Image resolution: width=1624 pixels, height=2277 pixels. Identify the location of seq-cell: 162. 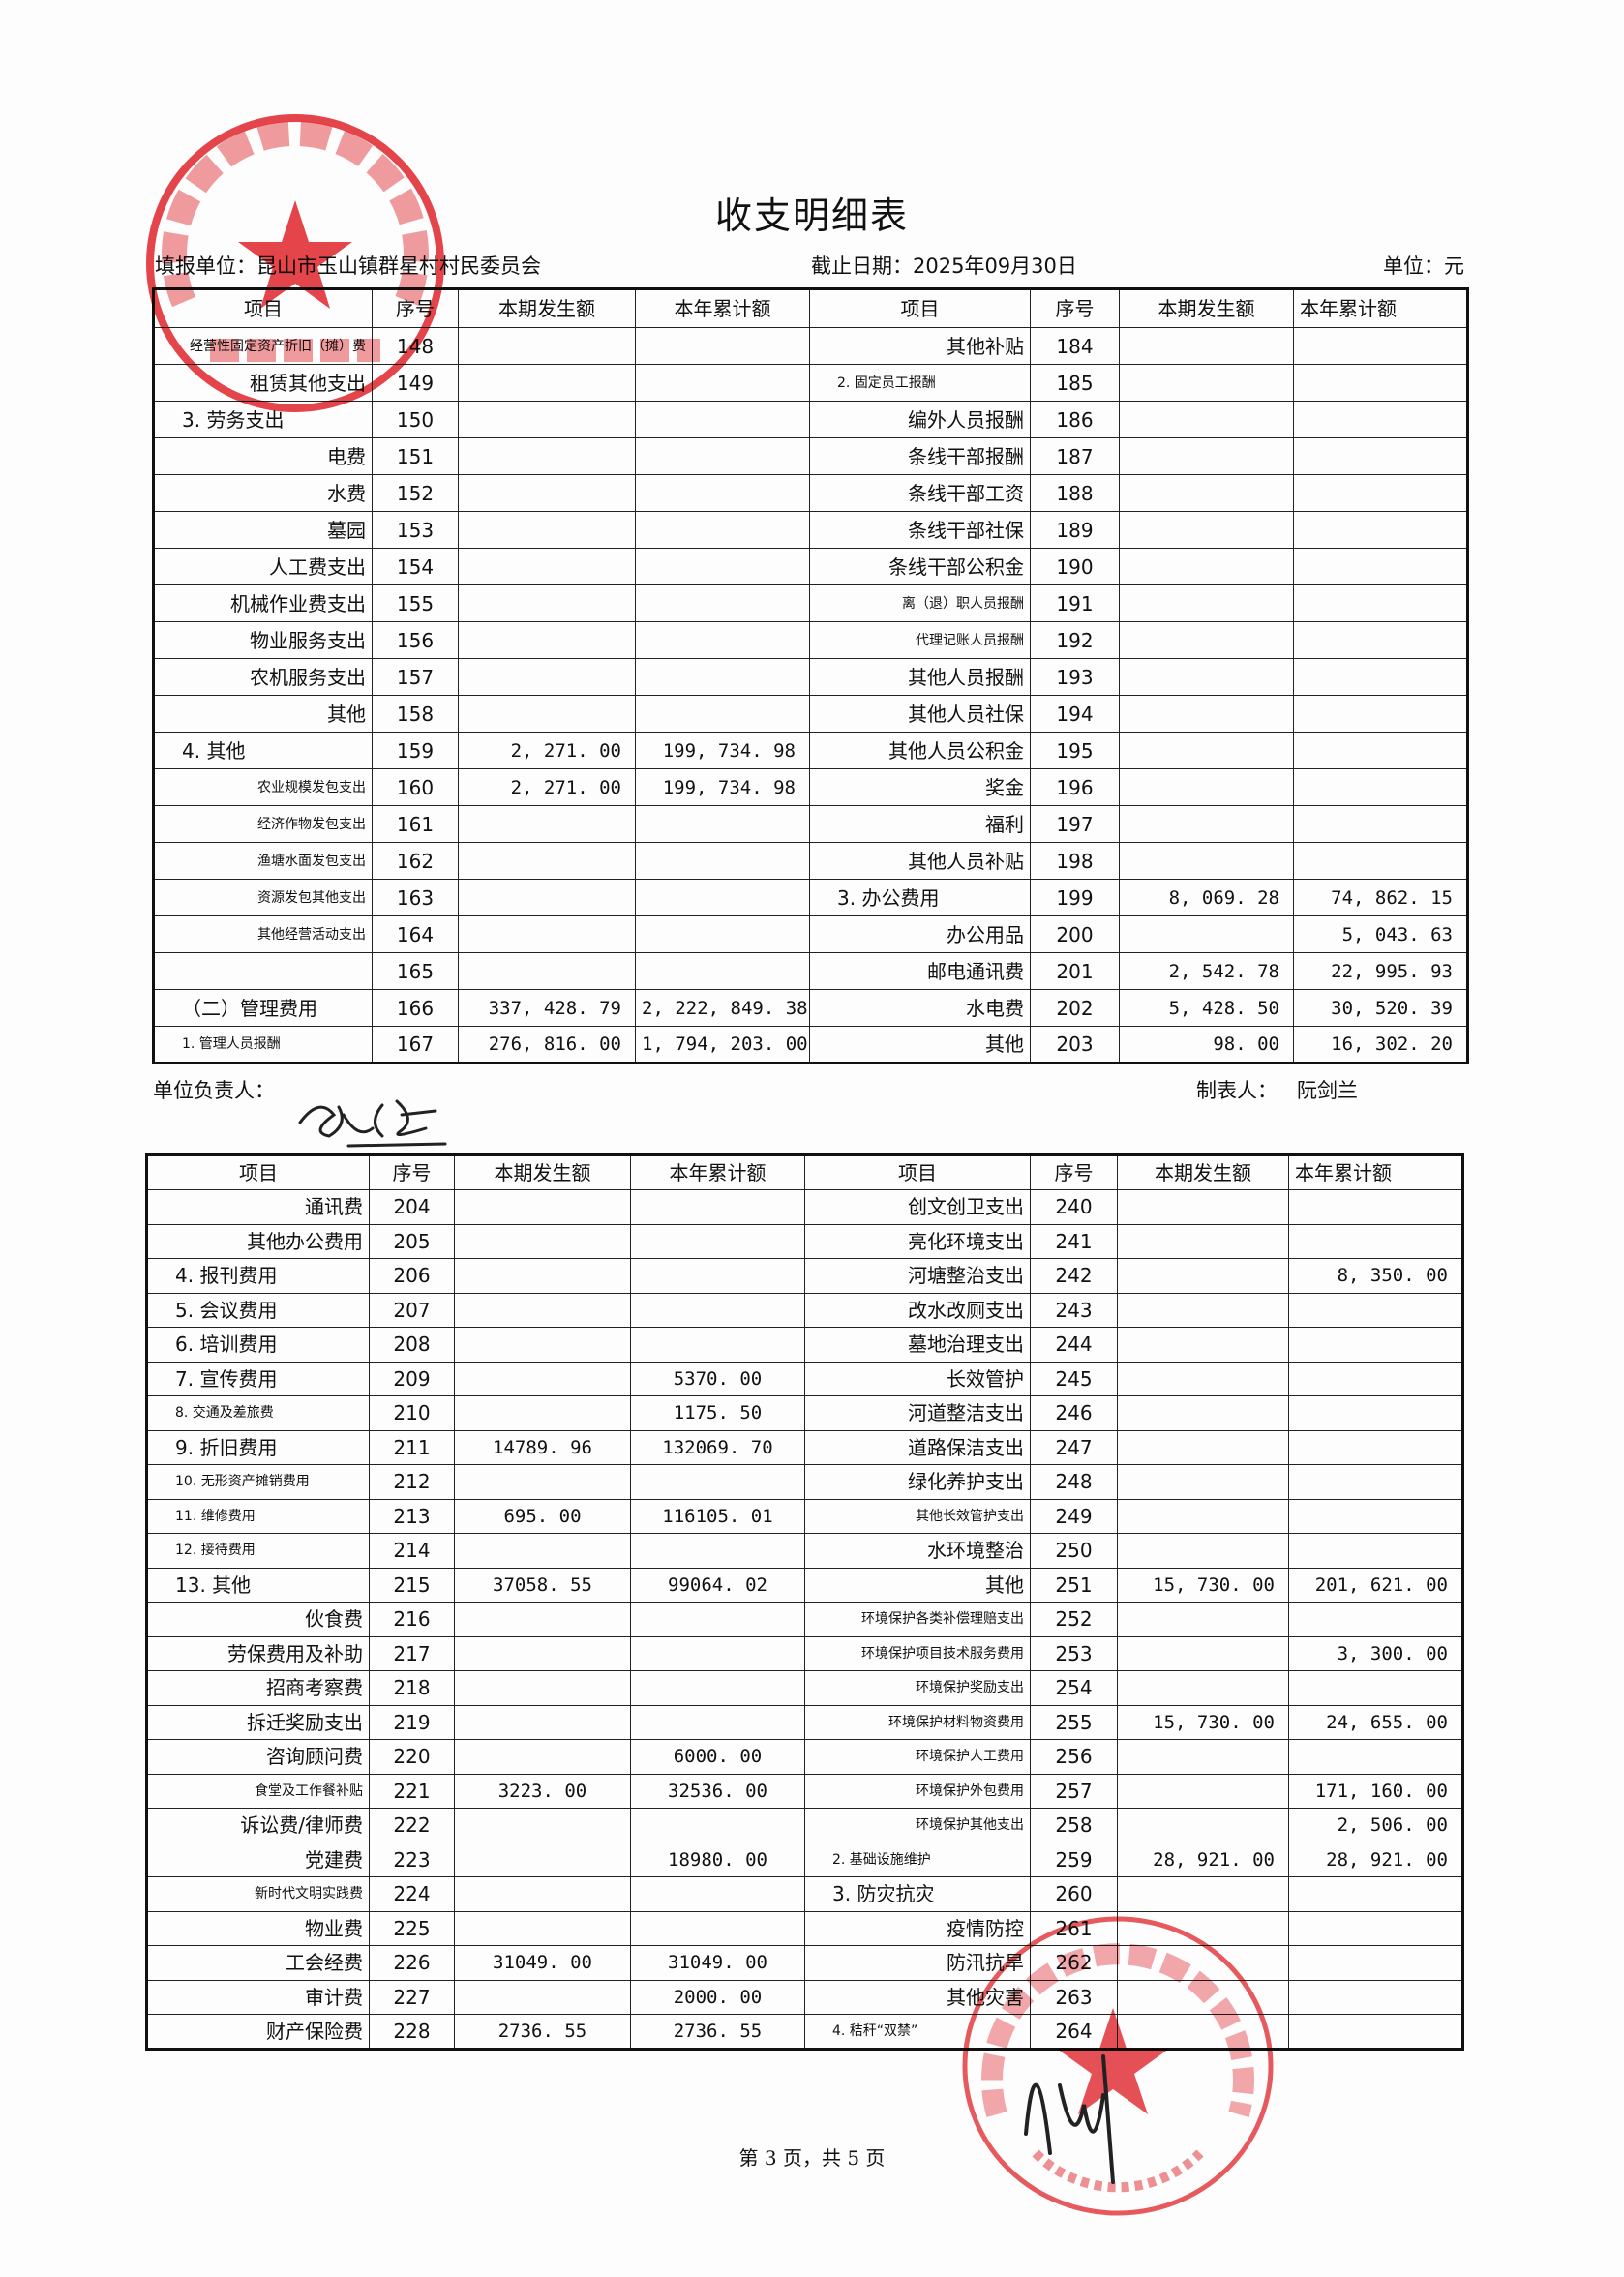
(416, 861).